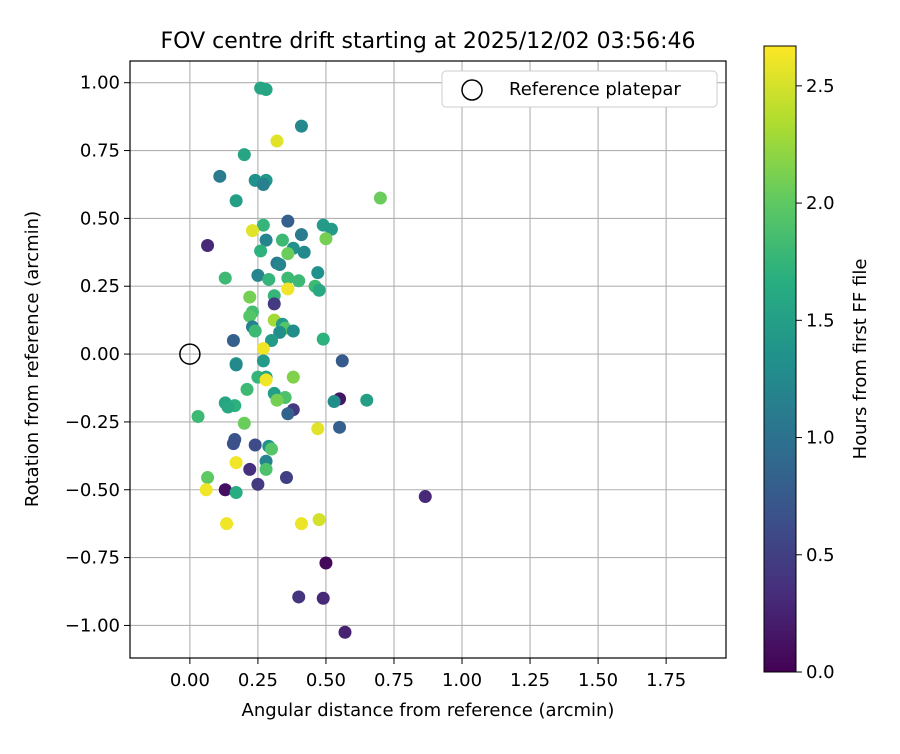  Describe the element at coordinates (815, 379) in the screenshot. I see `colorbar-ticks: 0.0 0.5 1.0 1.5 2.0 2.5` at that location.